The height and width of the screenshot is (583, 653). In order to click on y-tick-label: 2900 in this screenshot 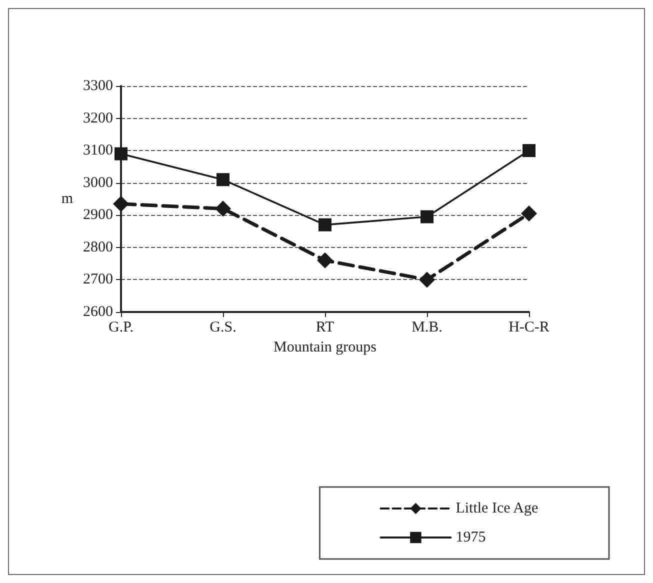, I will do `click(98, 215)`.